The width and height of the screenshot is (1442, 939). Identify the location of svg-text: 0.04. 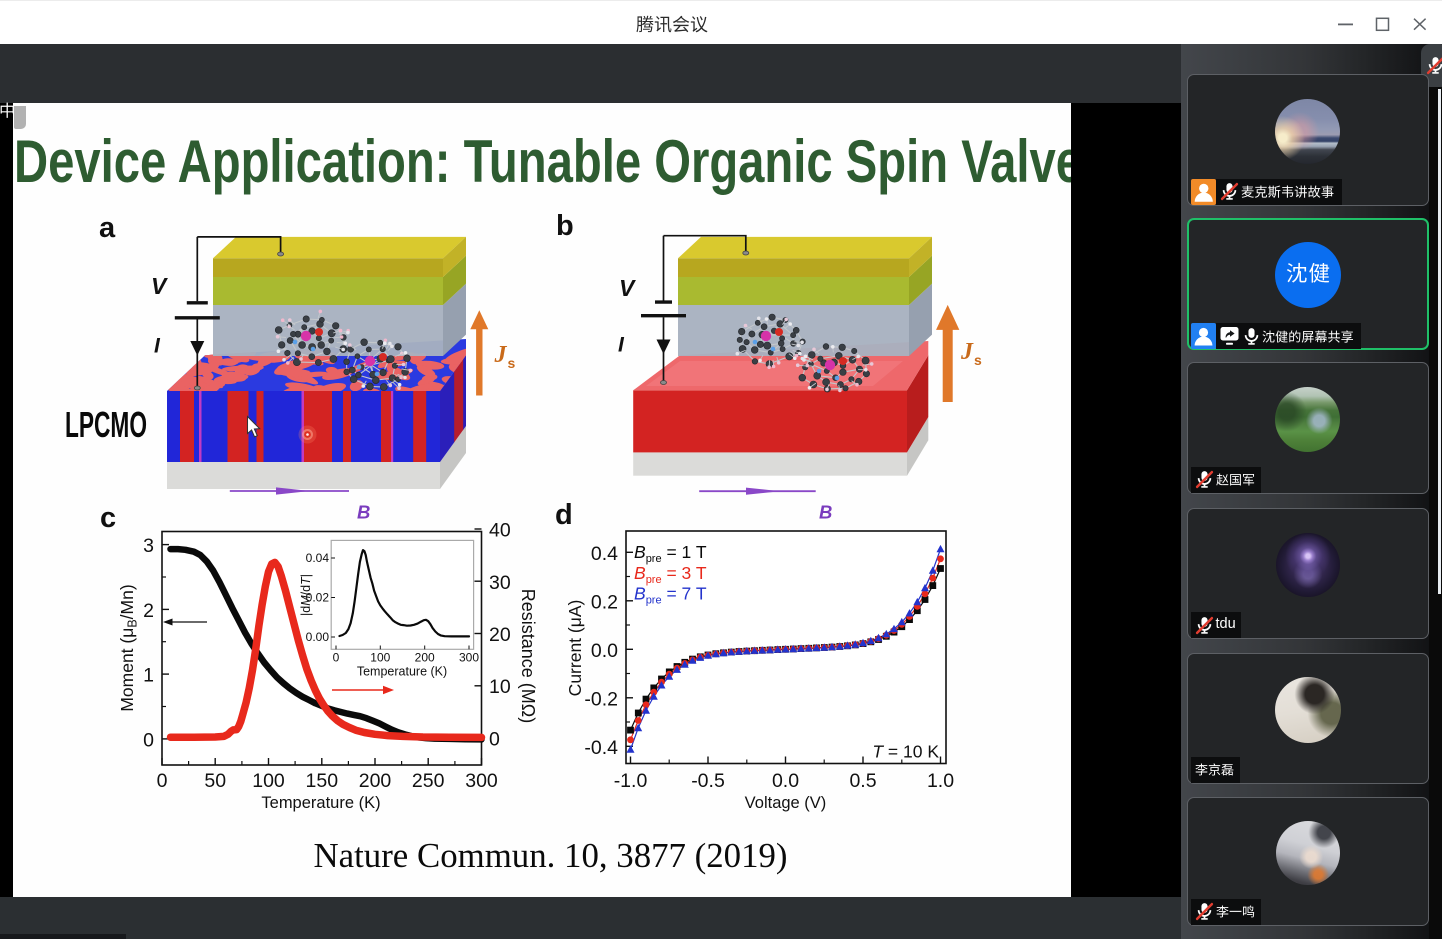
(318, 558).